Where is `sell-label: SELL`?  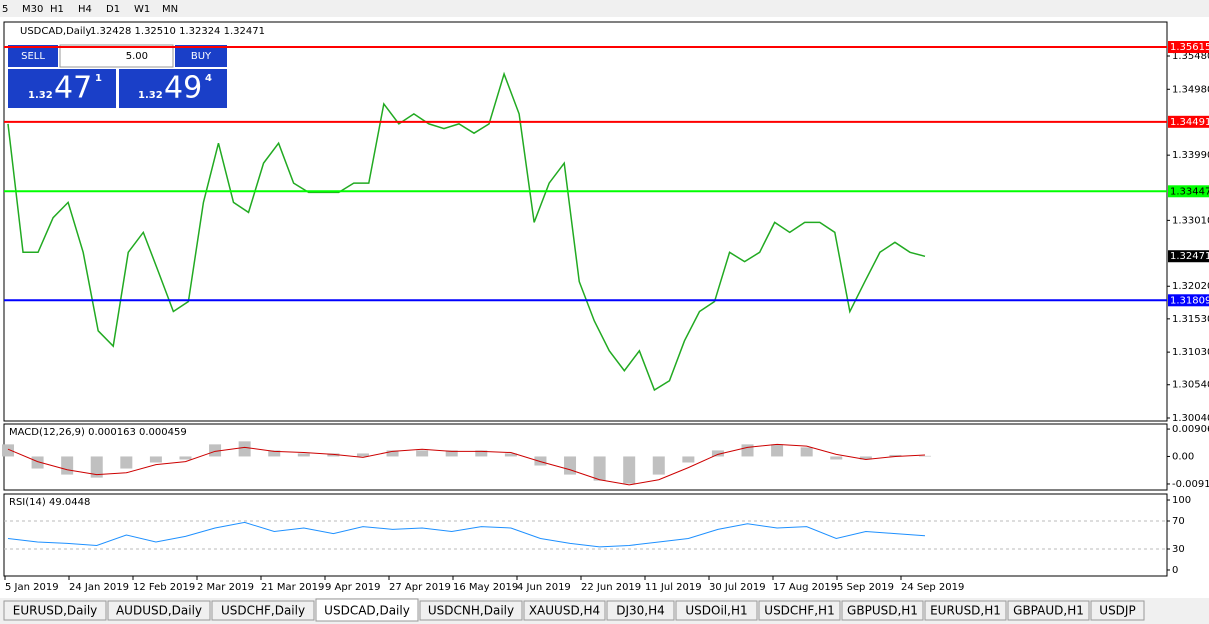 sell-label: SELL is located at coordinates (33, 56).